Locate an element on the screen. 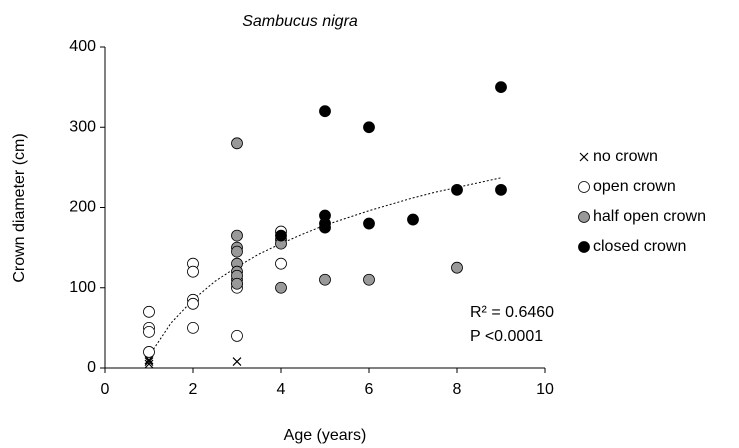 This screenshot has height=448, width=739. legend-label: closed crown is located at coordinates (639, 246).